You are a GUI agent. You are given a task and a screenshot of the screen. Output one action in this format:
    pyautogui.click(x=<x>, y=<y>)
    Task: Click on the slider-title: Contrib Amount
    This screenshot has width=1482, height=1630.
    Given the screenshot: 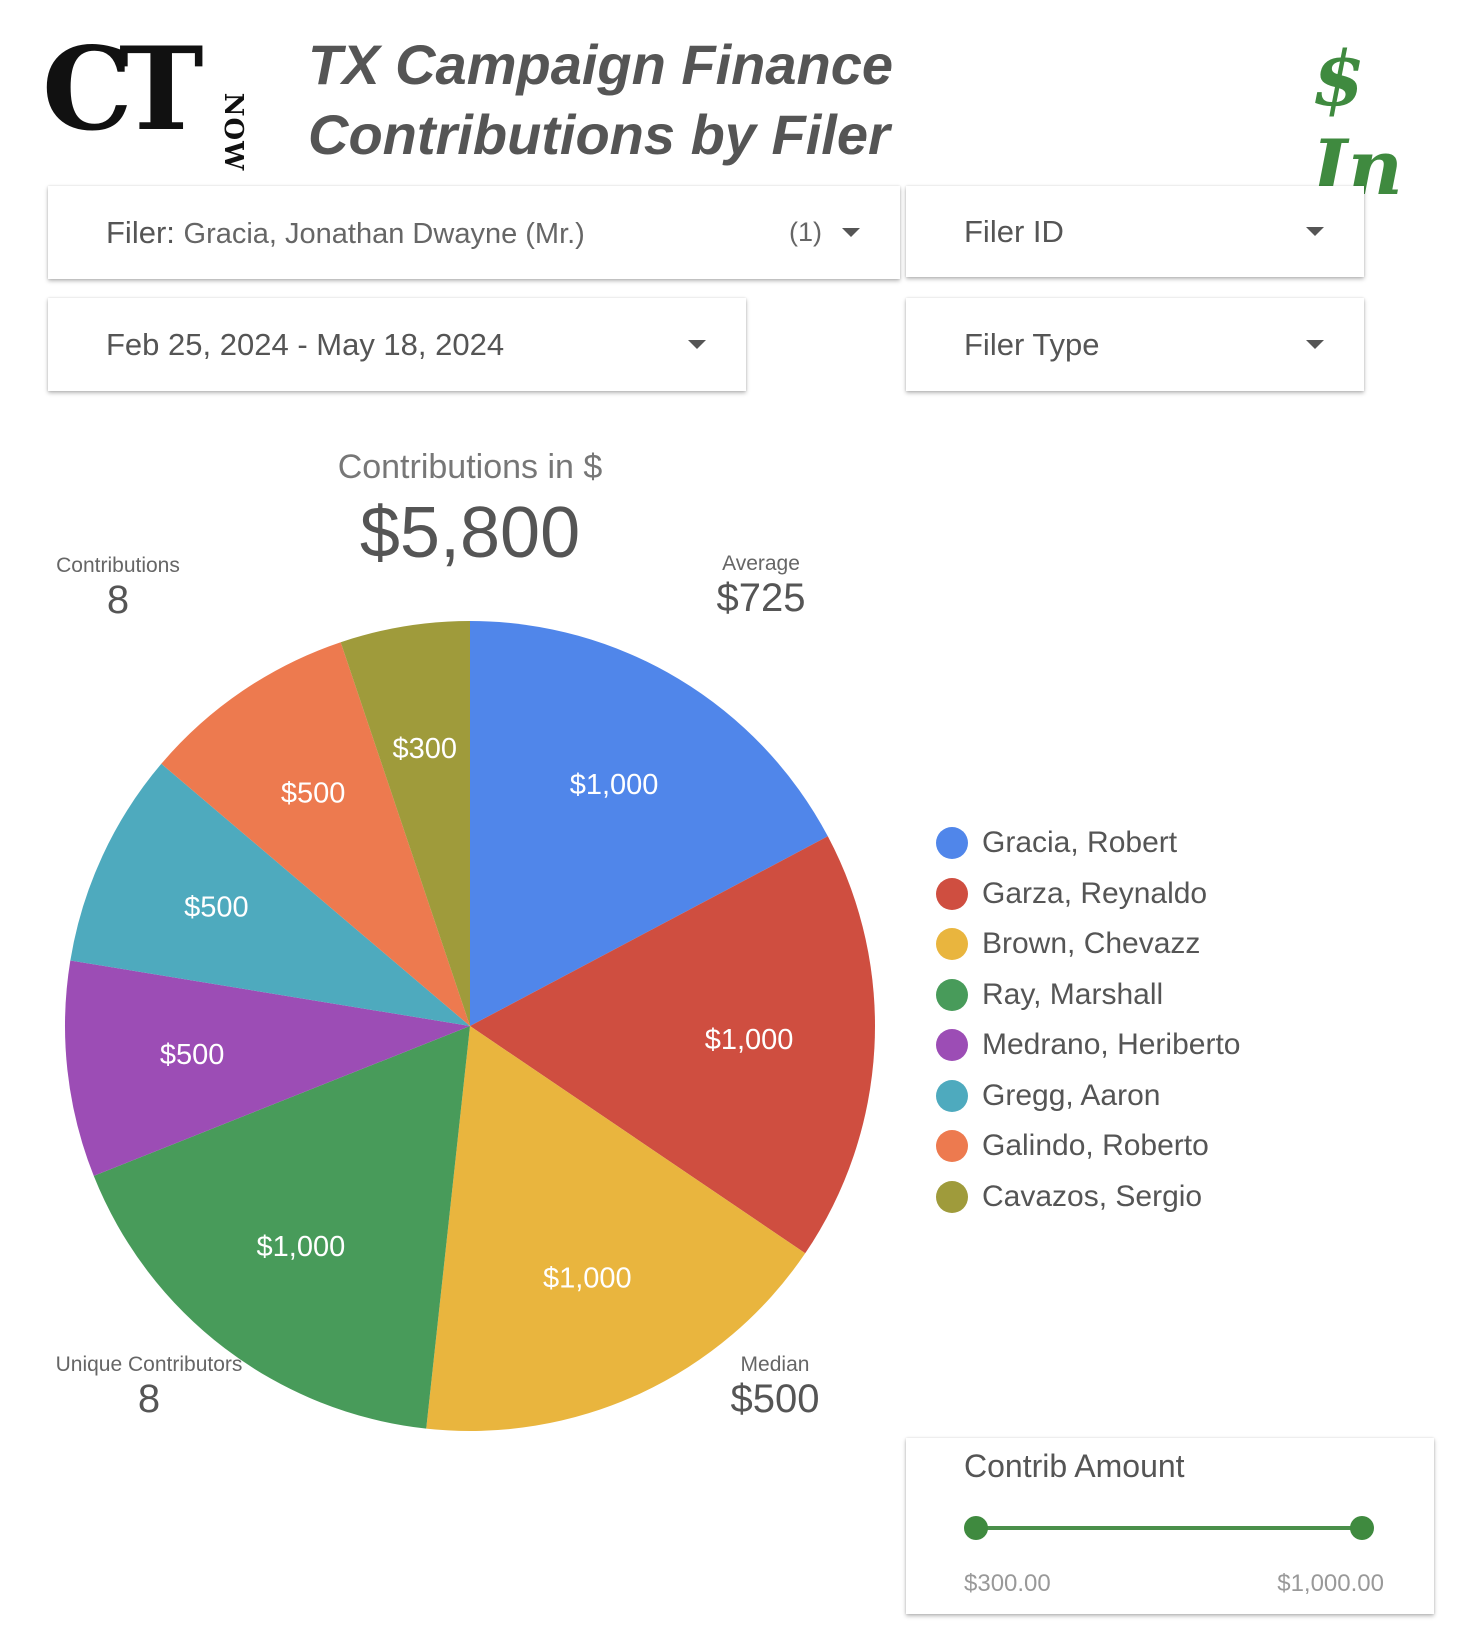 What is the action you would take?
    pyautogui.click(x=1074, y=1466)
    